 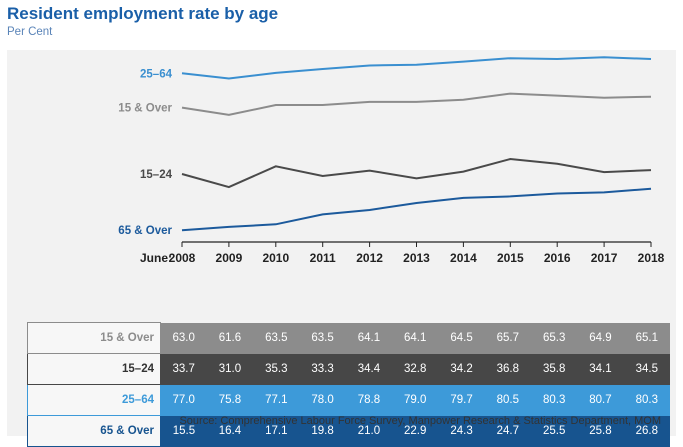 What do you see at coordinates (156, 74) in the screenshot?
I see `series-label-25-64: 25–64` at bounding box center [156, 74].